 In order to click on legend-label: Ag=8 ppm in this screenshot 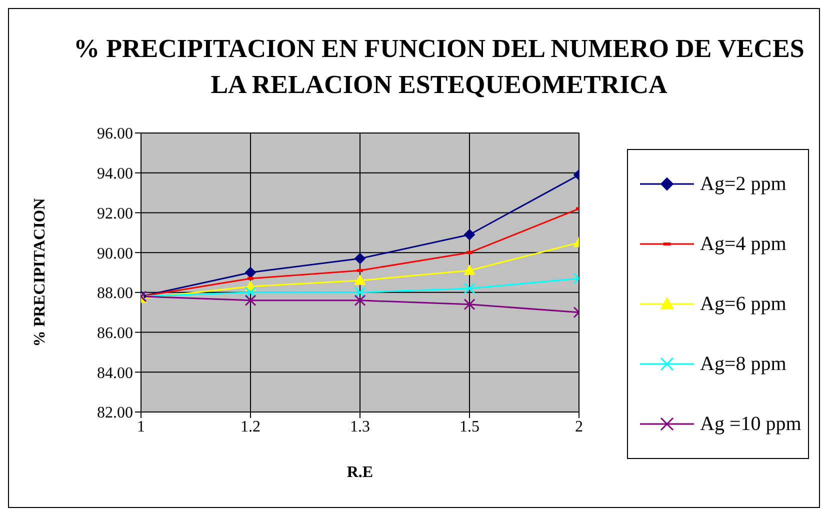, I will do `click(743, 364)`.